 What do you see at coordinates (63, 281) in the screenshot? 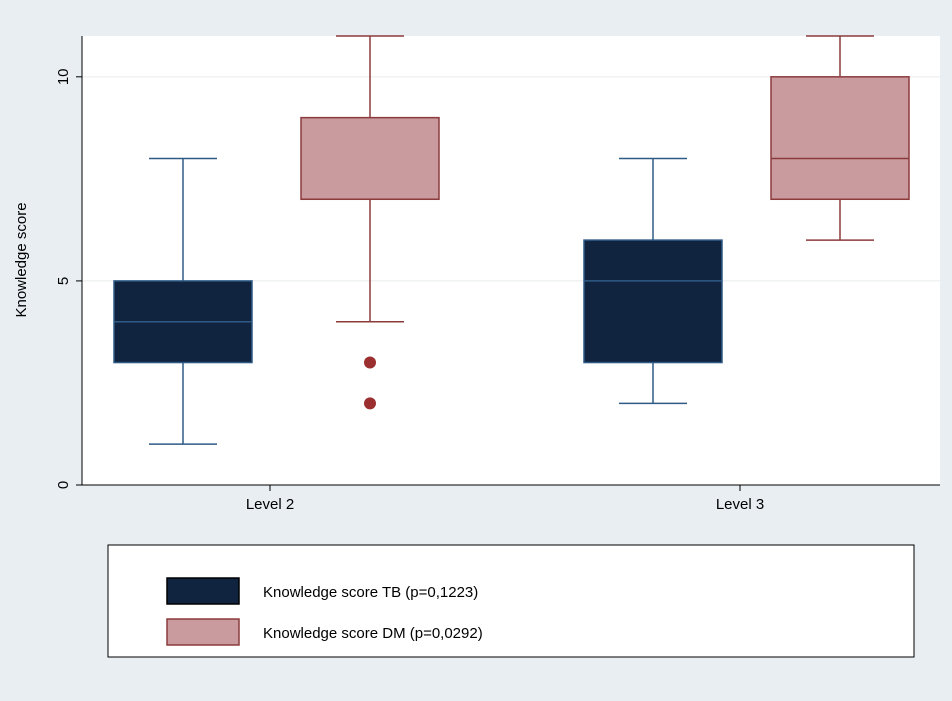
I see `y-tick-label: 5` at bounding box center [63, 281].